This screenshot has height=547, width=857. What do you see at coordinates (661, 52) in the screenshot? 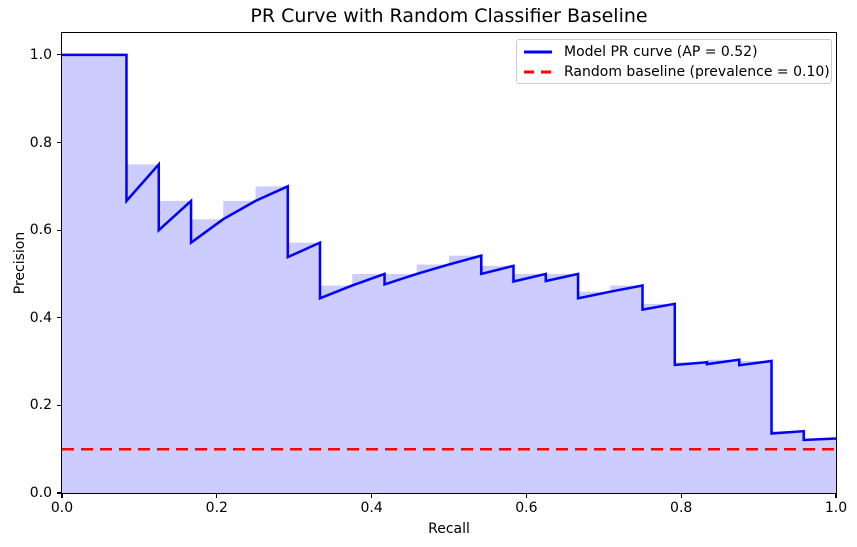
I see `legend-label: Model PR curve (AP = 0.52)` at bounding box center [661, 52].